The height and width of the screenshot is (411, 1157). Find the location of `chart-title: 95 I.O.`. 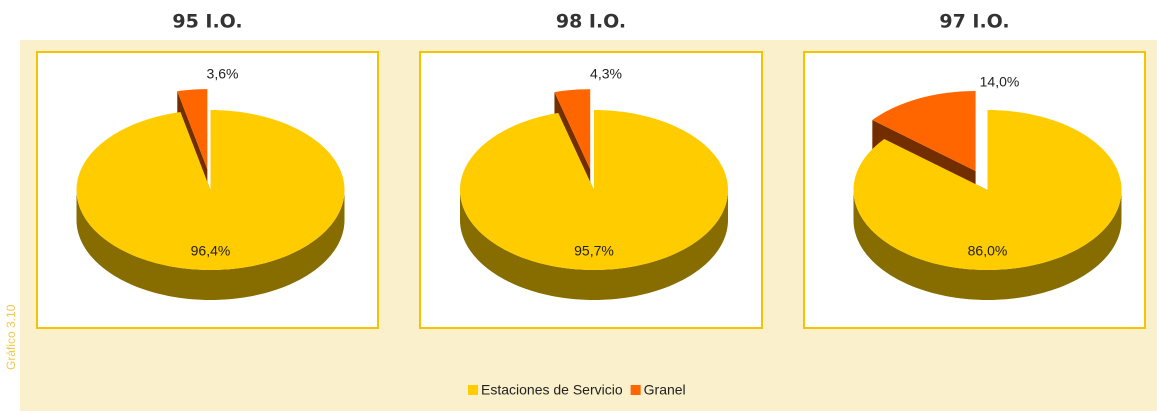

chart-title: 95 I.O. is located at coordinates (207, 22).